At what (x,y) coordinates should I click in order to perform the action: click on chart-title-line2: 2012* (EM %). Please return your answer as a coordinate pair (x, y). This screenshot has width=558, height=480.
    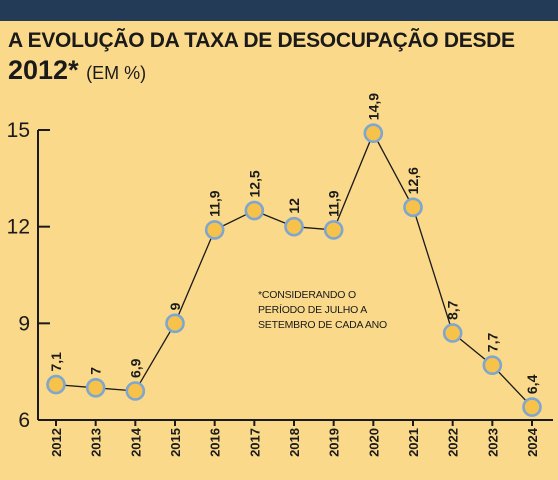
    Looking at the image, I should click on (280, 71).